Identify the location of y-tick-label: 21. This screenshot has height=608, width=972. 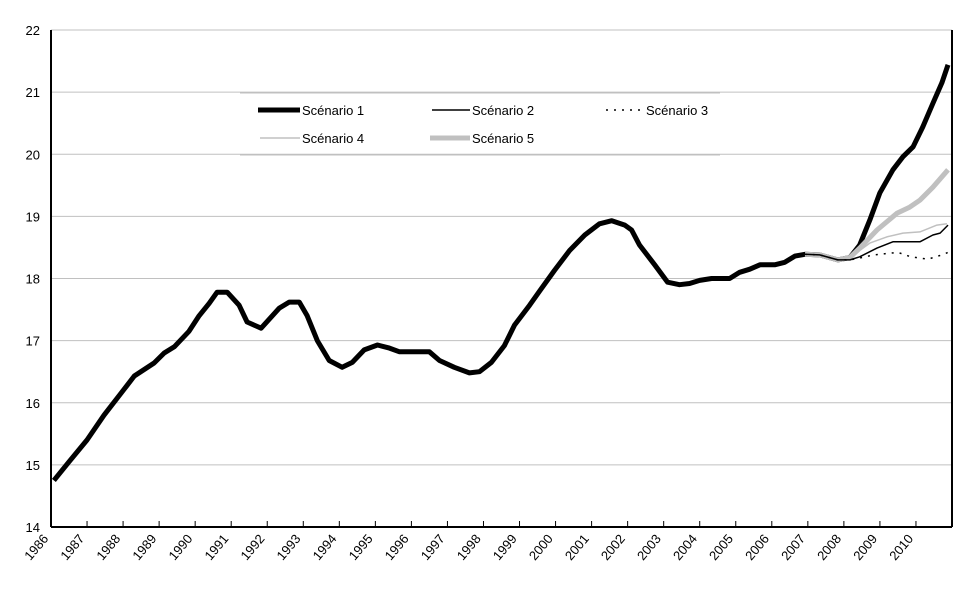
(33, 92).